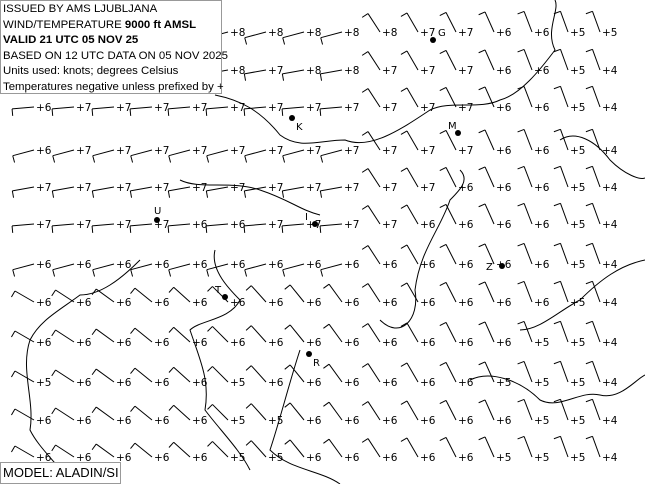 The image size is (645, 484). What do you see at coordinates (533, 412) in the screenshot?
I see `wind-barb-station: +5` at bounding box center [533, 412].